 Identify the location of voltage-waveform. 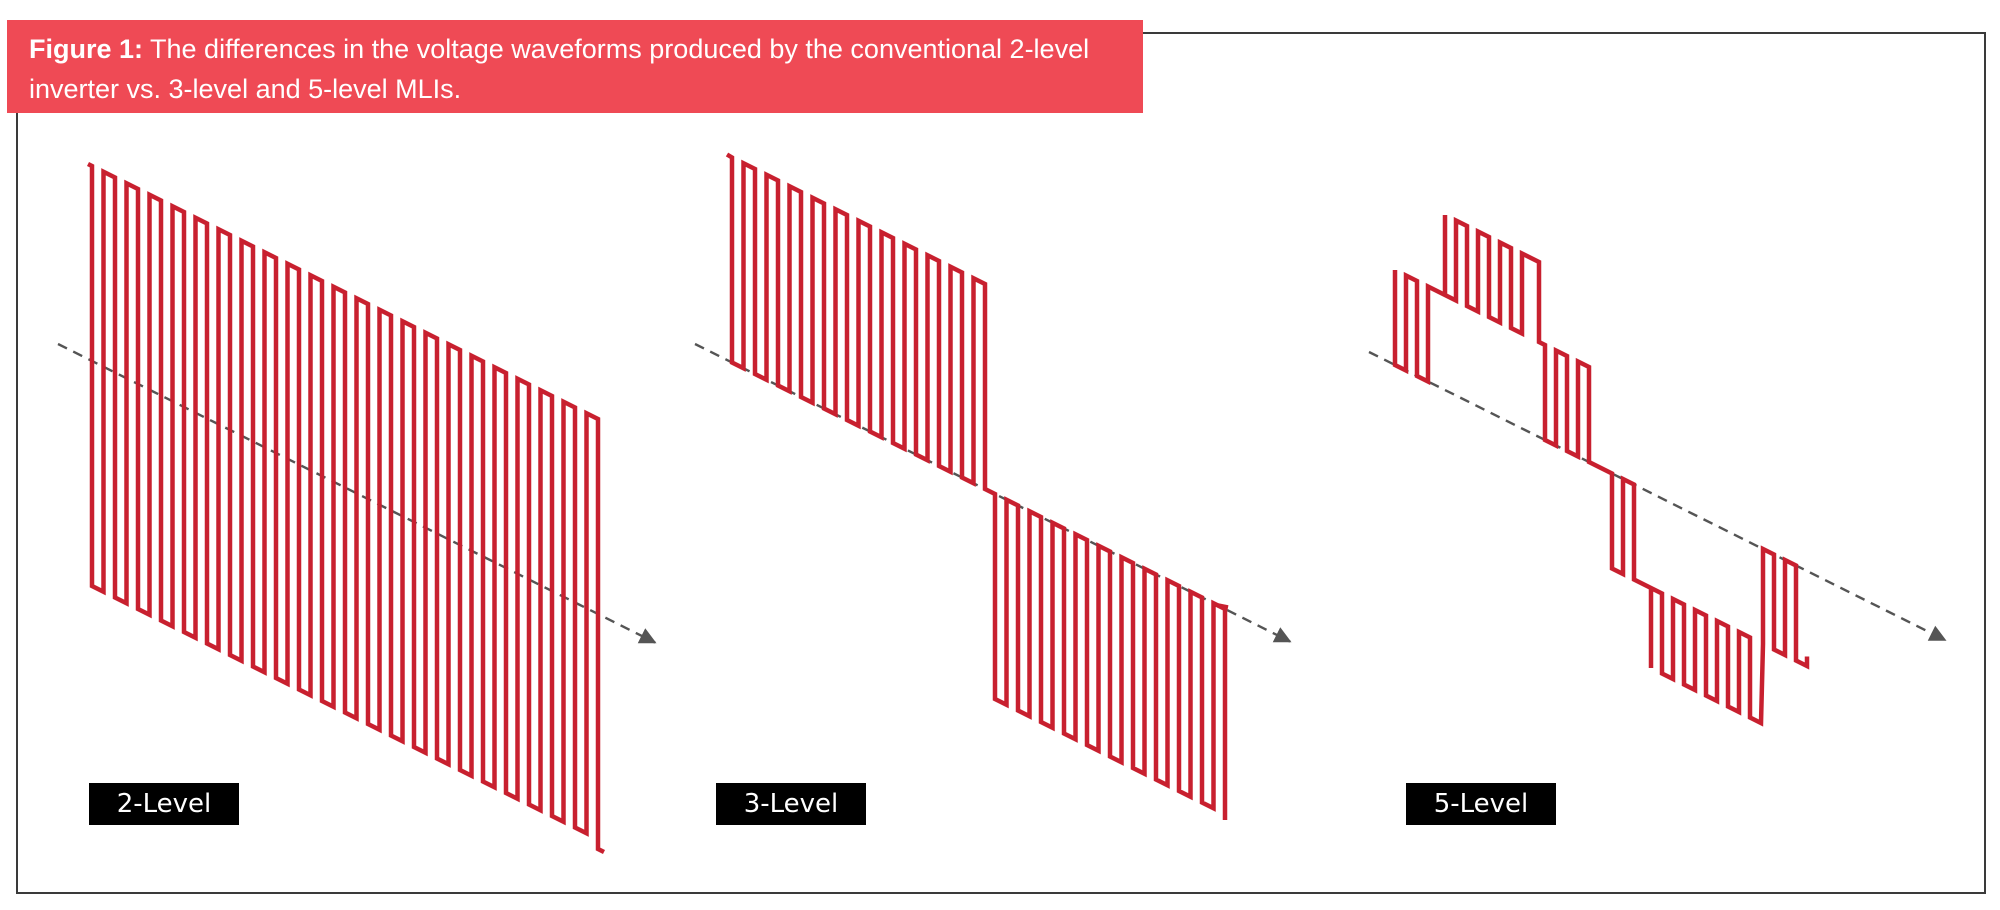
(1601, 471).